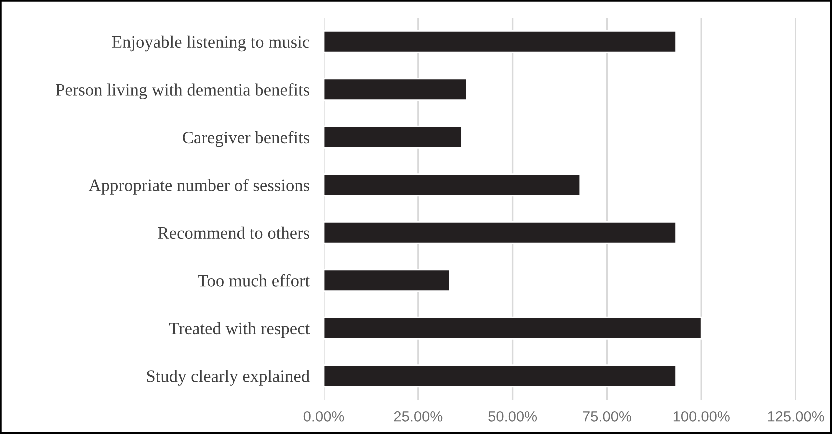 The height and width of the screenshot is (434, 833). Describe the element at coordinates (418, 416) in the screenshot. I see `x-tick-label: 25.00%` at that location.